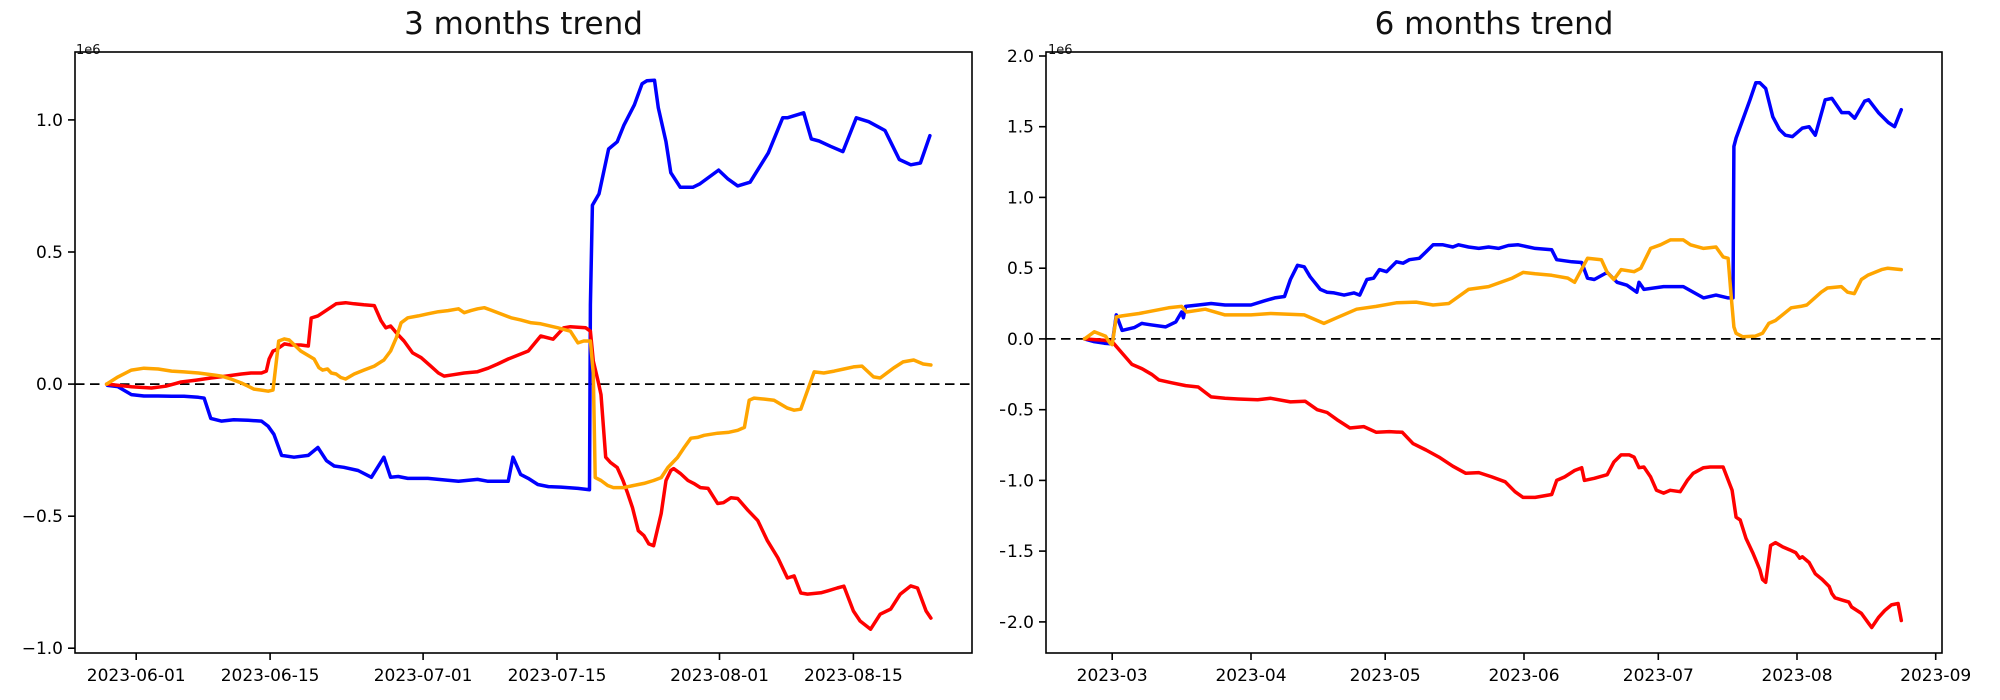 The image size is (2000, 700). What do you see at coordinates (719, 676) in the screenshot?
I see `x-tick-label: 2023-08-01` at bounding box center [719, 676].